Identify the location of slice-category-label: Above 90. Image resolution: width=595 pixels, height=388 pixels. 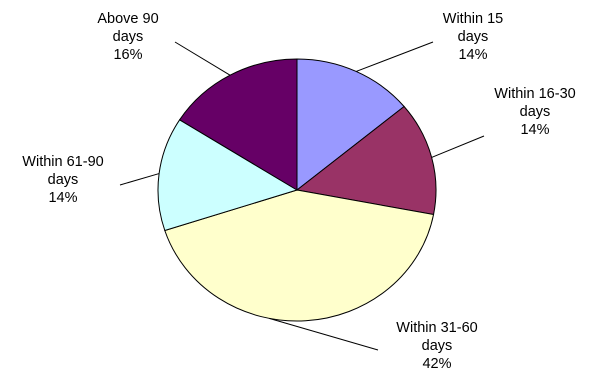
(127, 19).